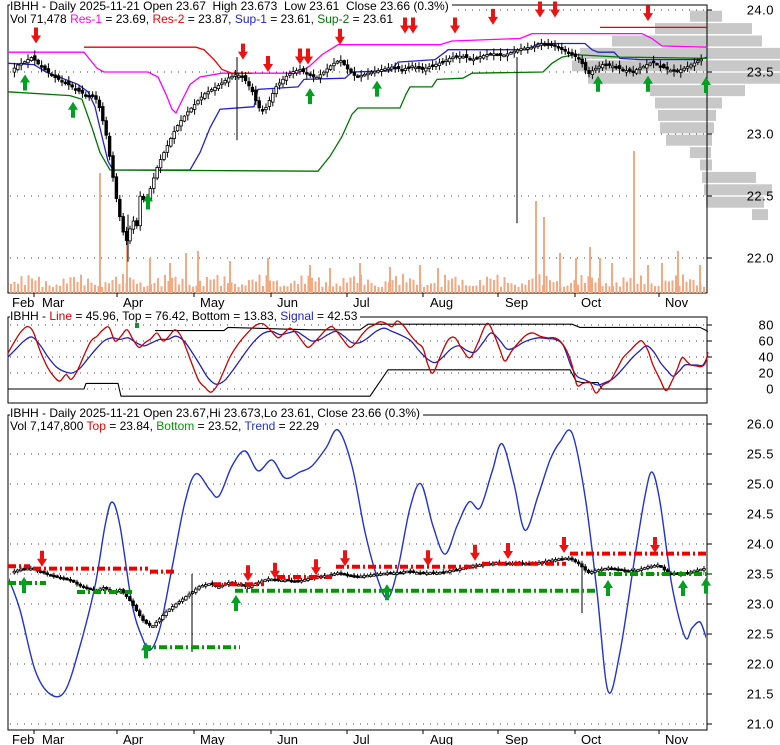 The height and width of the screenshot is (745, 780). What do you see at coordinates (260, 426) in the screenshot?
I see `header-part: Trend` at bounding box center [260, 426].